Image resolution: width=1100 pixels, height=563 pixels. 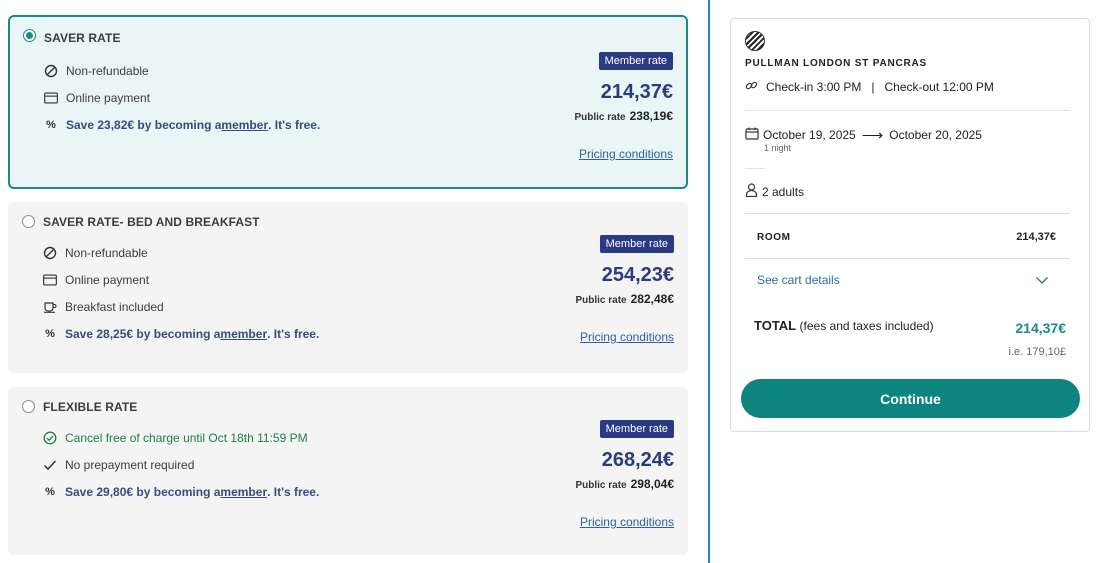 What do you see at coordinates (774, 237) in the screenshot?
I see `room-label: ROOM` at bounding box center [774, 237].